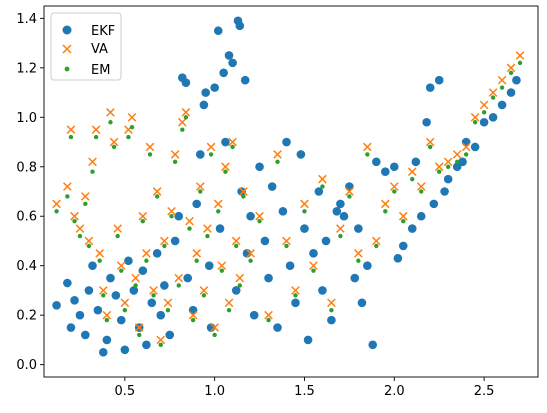 This screenshot has height=413, width=547. I want to click on y-tick-label: 1.4, so click(26, 19).